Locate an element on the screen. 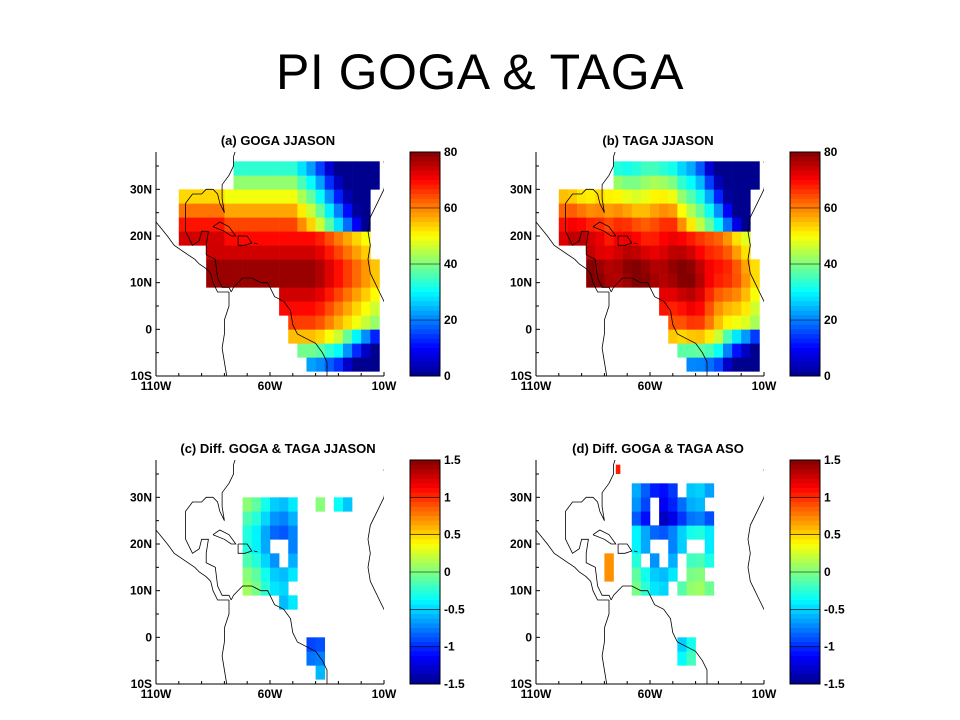 This screenshot has width=960, height=720. colorbar-tick-label: 60 is located at coordinates (451, 208).